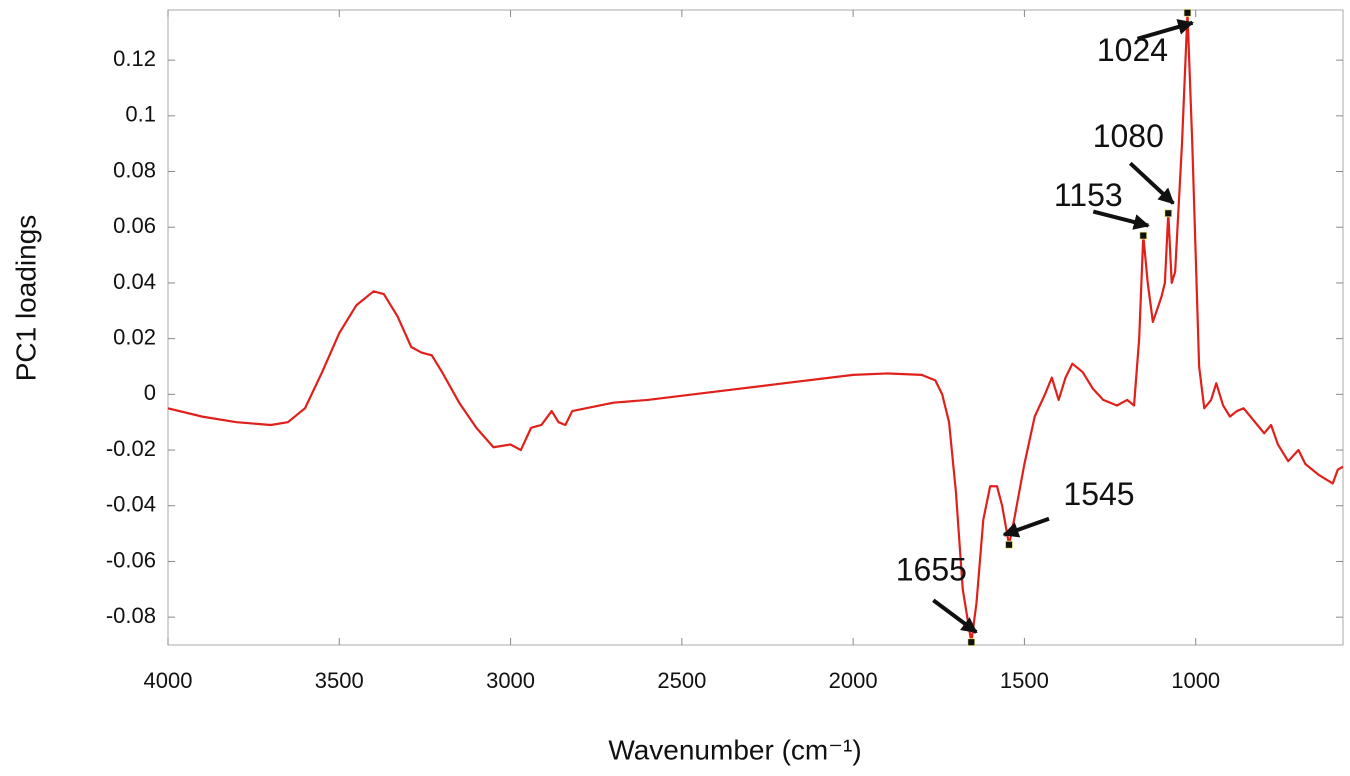 The width and height of the screenshot is (1350, 776). I want to click on y-tick-label: 0.04, so click(134, 281).